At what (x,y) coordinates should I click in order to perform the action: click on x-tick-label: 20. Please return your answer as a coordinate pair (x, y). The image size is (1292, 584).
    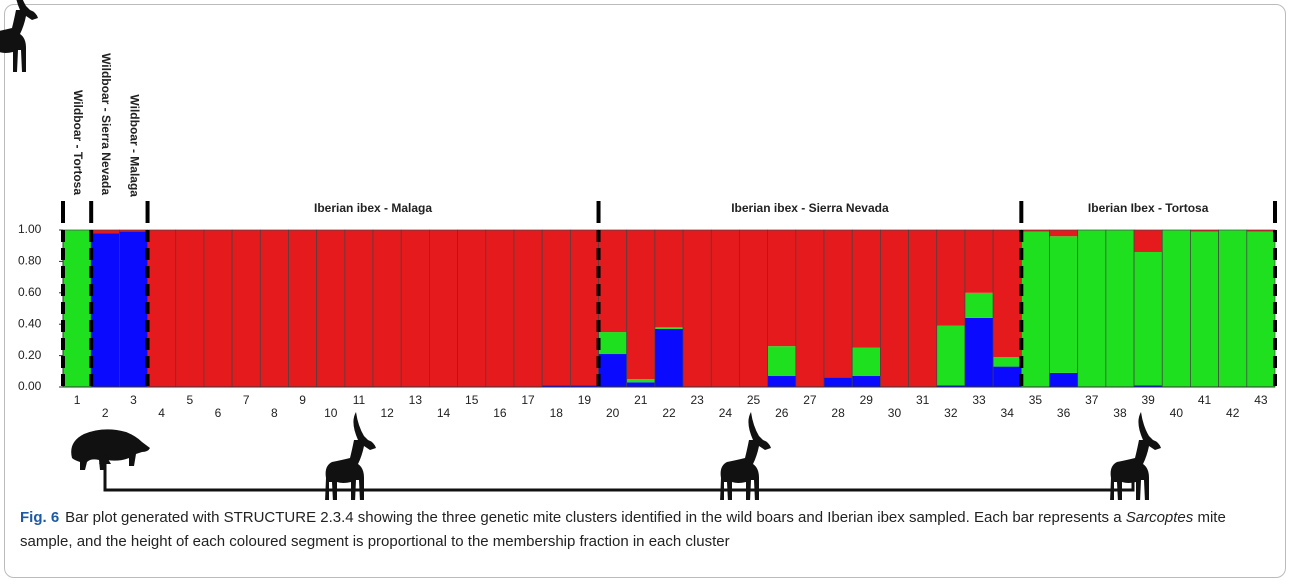
    Looking at the image, I should click on (613, 413).